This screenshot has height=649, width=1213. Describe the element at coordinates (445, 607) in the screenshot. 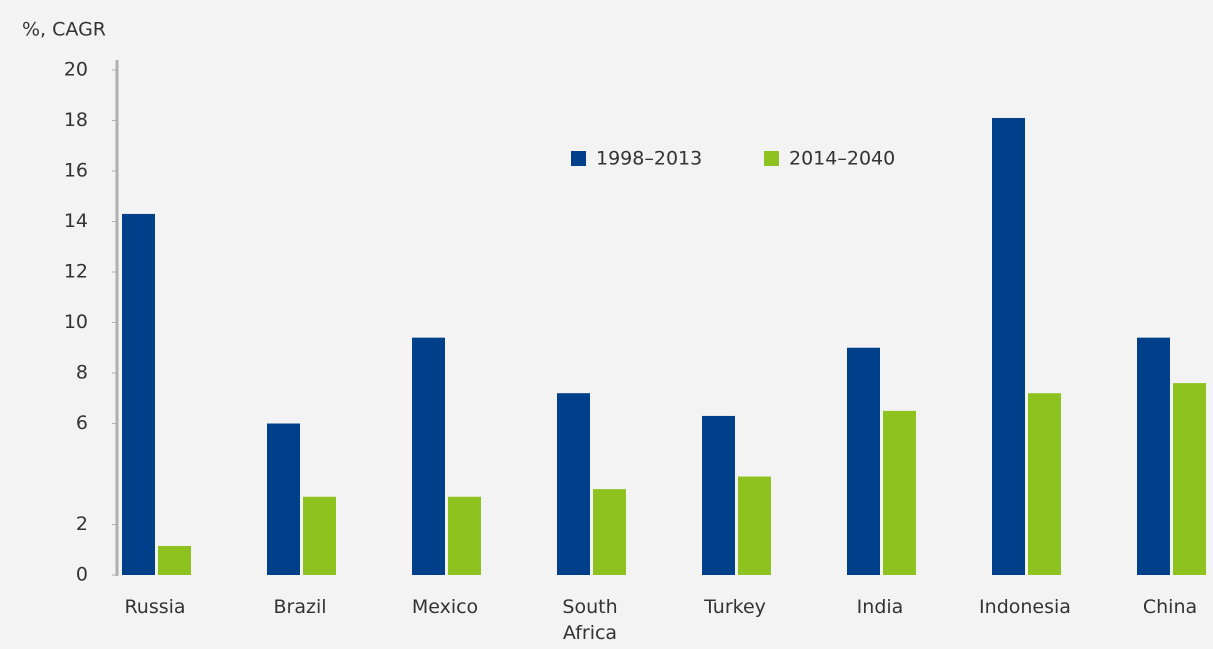

I see `x-tick-label: Mexico` at that location.